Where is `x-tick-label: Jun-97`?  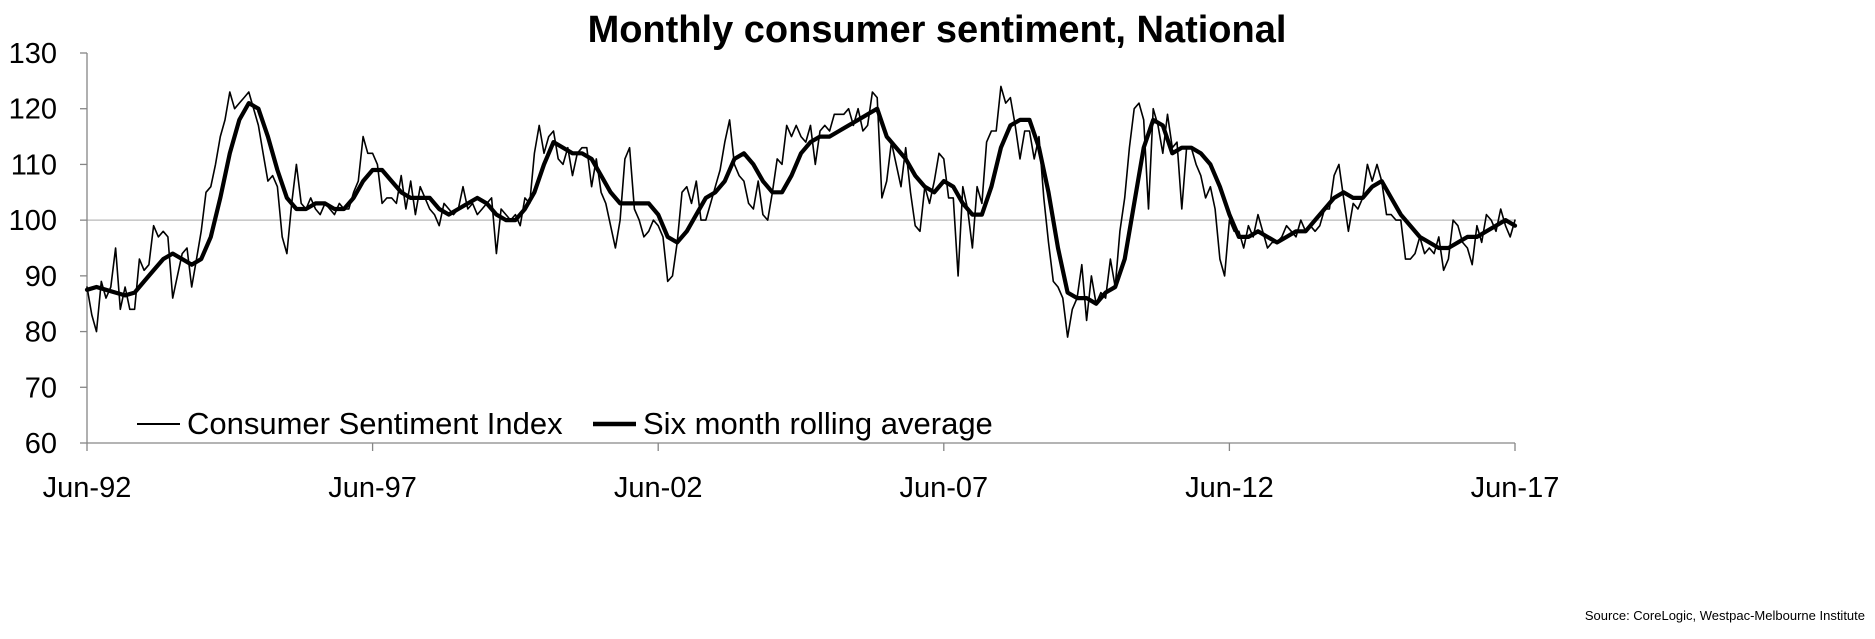
x-tick-label: Jun-97 is located at coordinates (372, 488).